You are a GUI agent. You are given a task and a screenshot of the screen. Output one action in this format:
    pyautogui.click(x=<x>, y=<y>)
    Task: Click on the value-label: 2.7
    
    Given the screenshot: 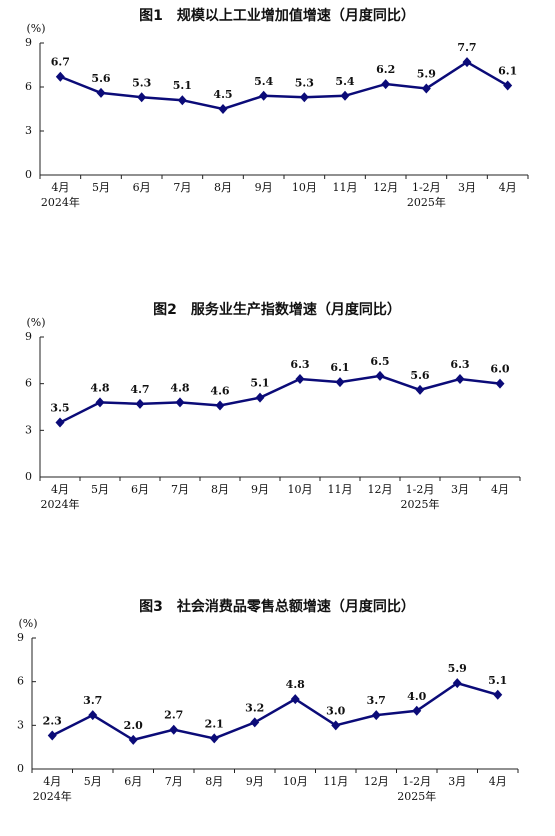 What is the action you would take?
    pyautogui.click(x=173, y=715)
    